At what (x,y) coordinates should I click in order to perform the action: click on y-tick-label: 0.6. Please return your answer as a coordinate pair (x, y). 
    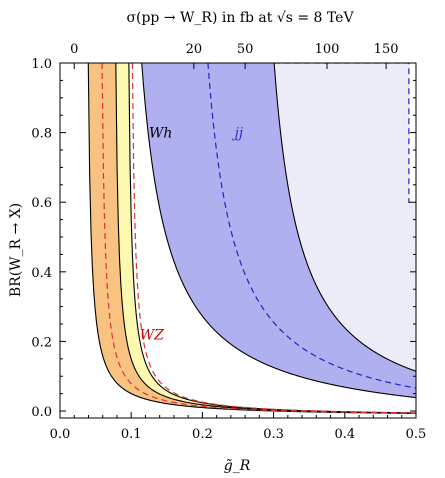
    Looking at the image, I should click on (41, 203).